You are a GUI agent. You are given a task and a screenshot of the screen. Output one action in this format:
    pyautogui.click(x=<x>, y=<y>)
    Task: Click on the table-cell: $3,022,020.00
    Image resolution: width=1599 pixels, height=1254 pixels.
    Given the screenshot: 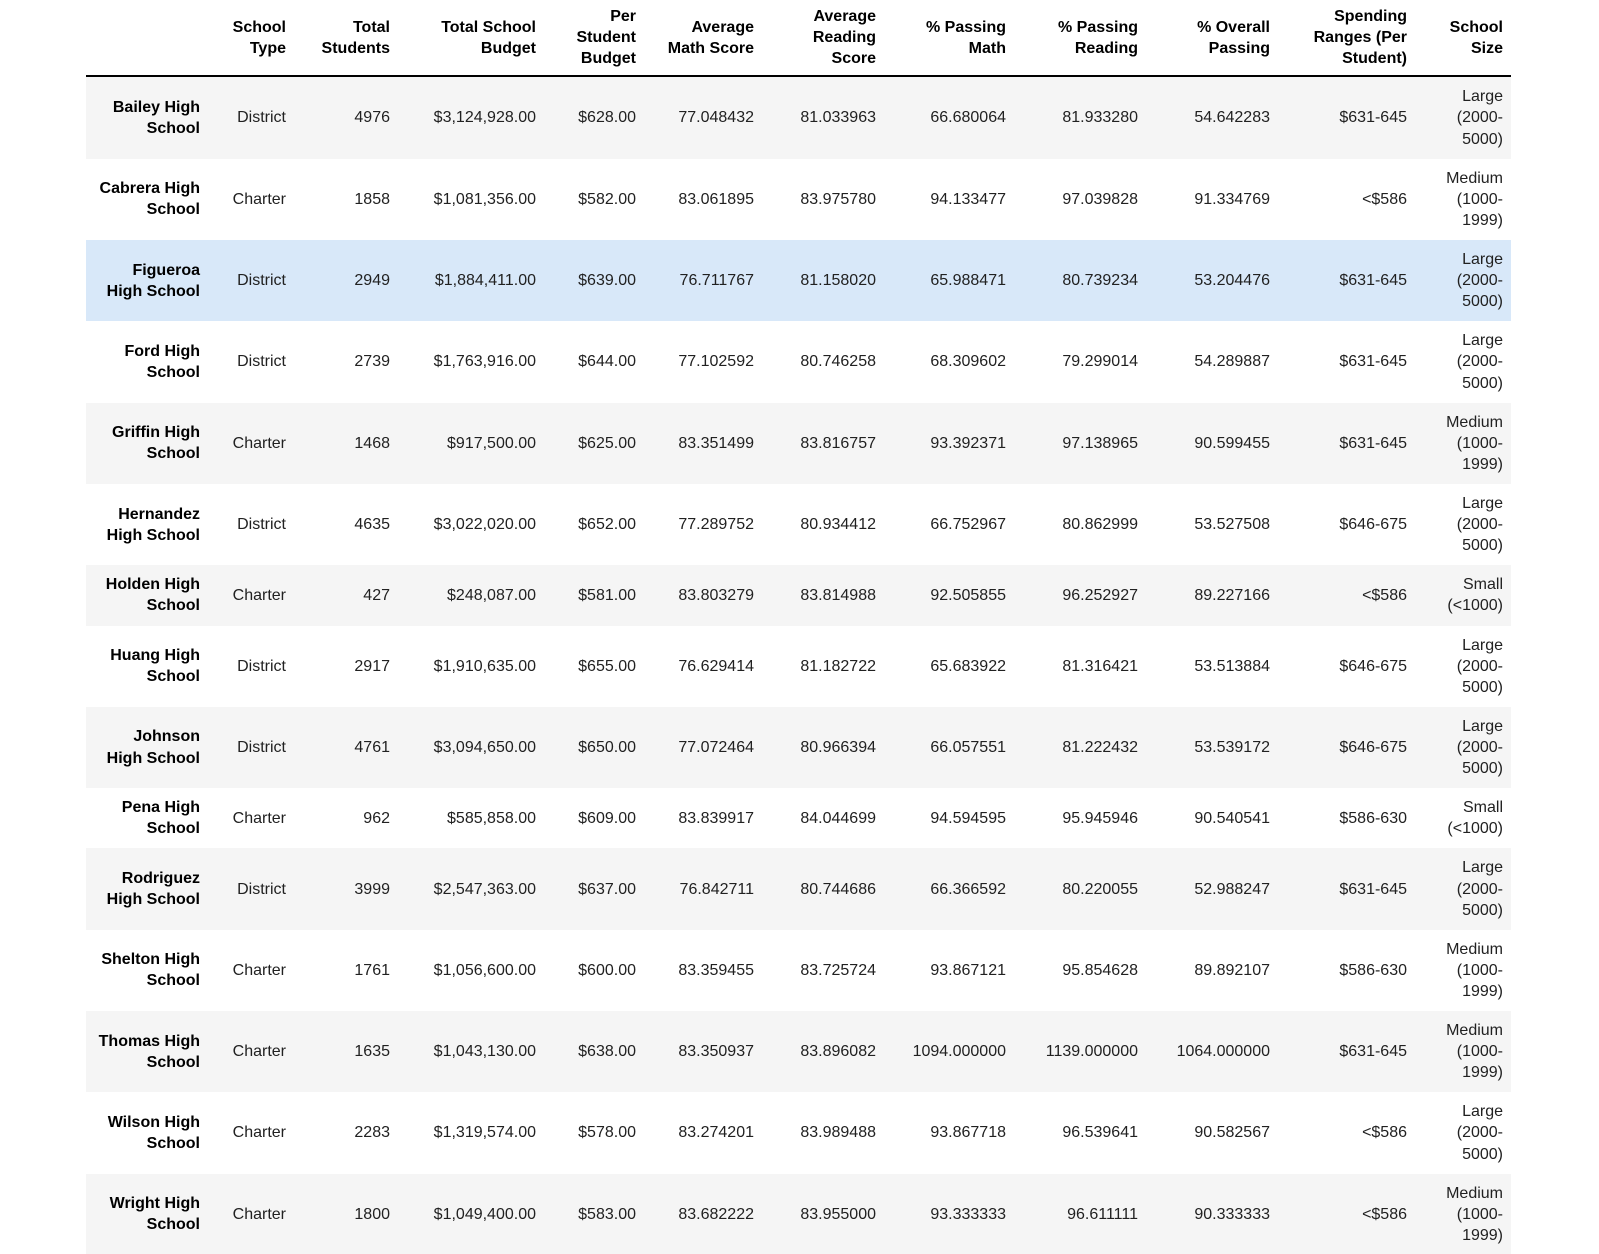 What is the action you would take?
    pyautogui.click(x=484, y=525)
    